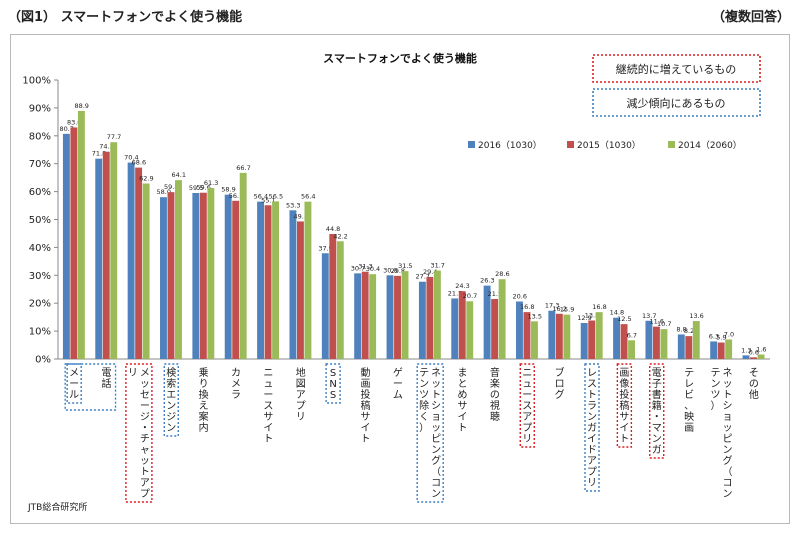 The image size is (800, 533). What do you see at coordinates (761, 350) in the screenshot?
I see `data-label: 1.6` at bounding box center [761, 350].